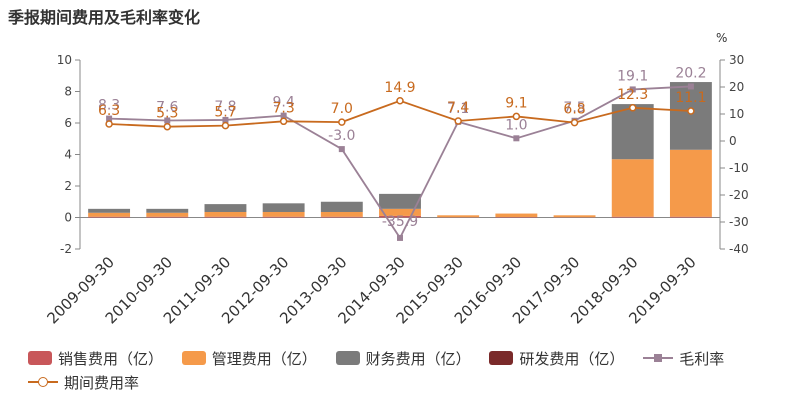  Describe the element at coordinates (733, 141) in the screenshot. I see `y-right-tick-label: 0` at that location.